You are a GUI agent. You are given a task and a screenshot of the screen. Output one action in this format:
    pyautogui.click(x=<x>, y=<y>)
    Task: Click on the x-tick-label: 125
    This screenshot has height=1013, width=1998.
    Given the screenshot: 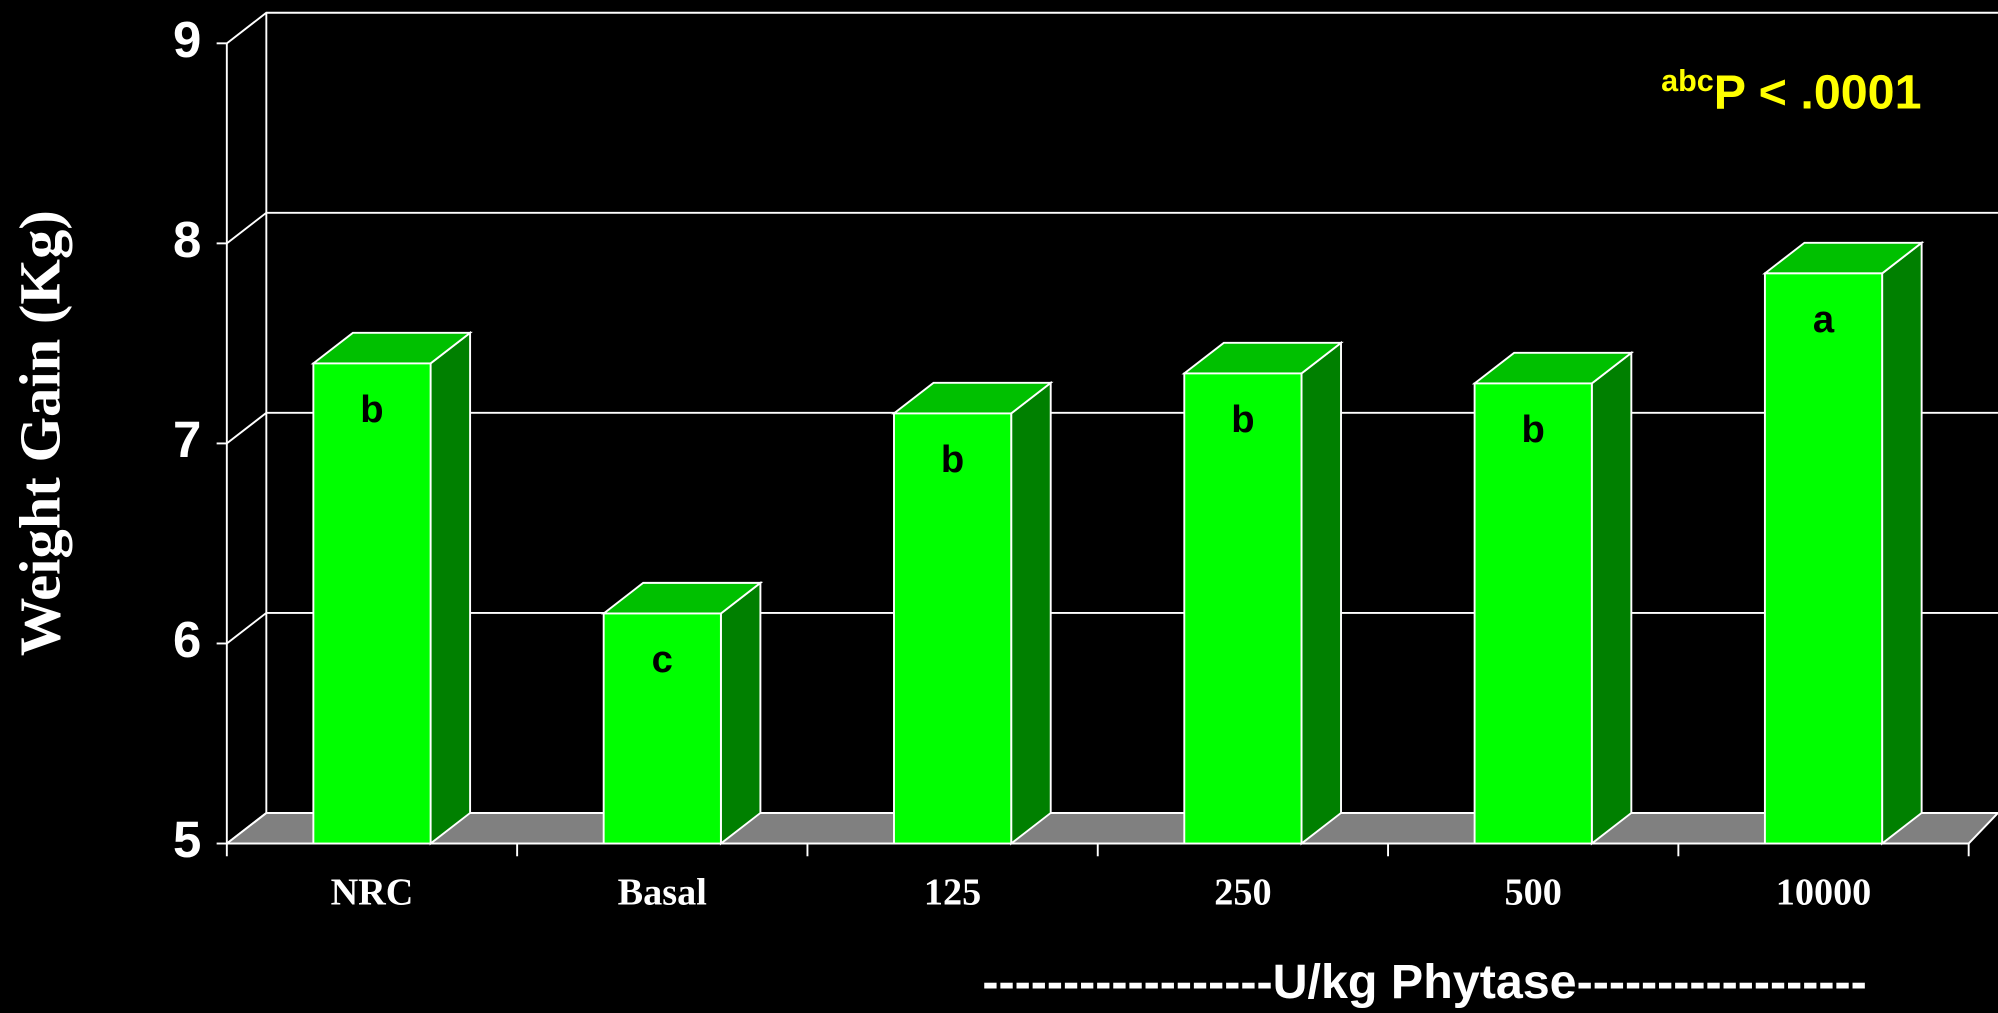 What is the action you would take?
    pyautogui.click(x=952, y=893)
    